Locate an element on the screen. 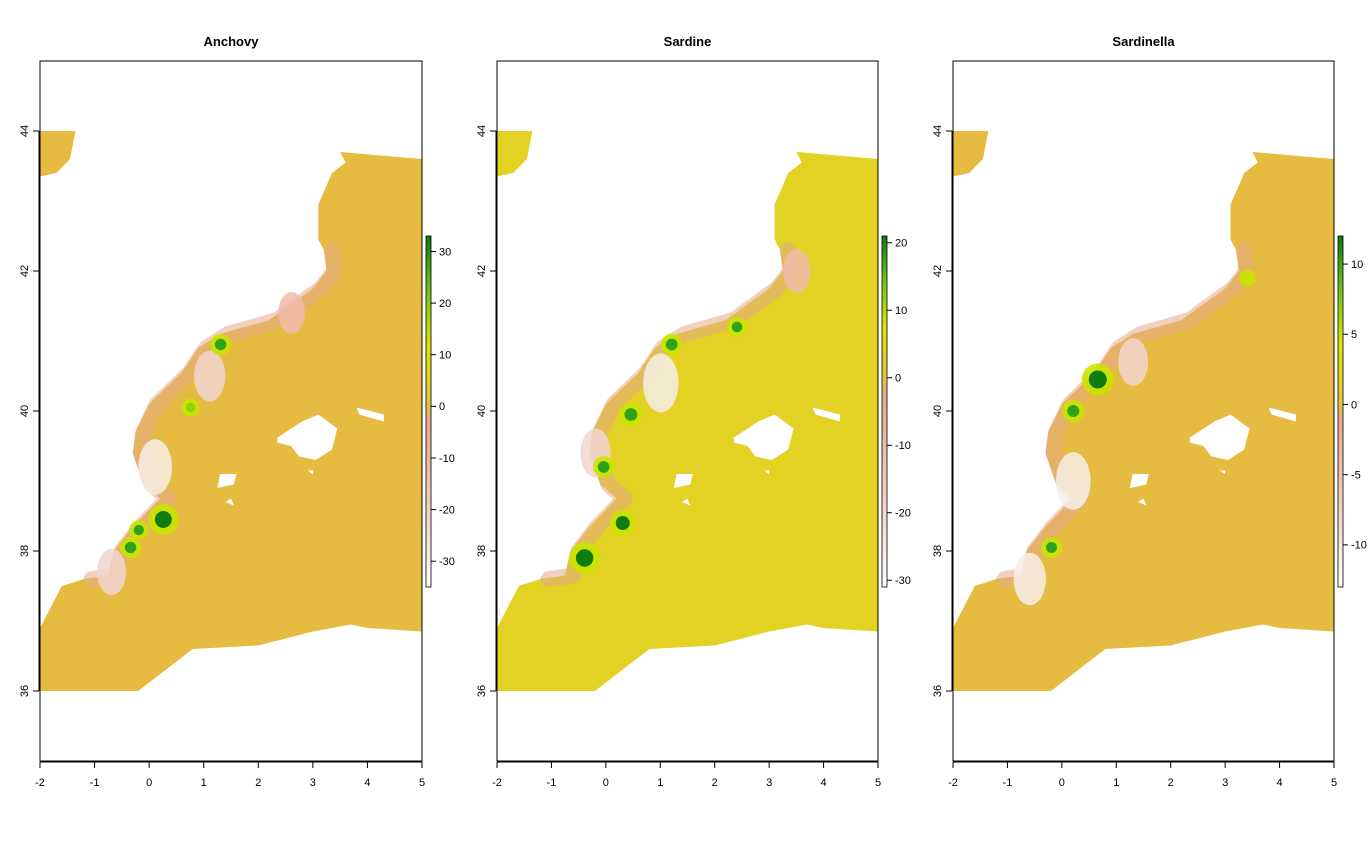 The width and height of the screenshot is (1369, 844). legend-tick-label: 30 is located at coordinates (445, 252).